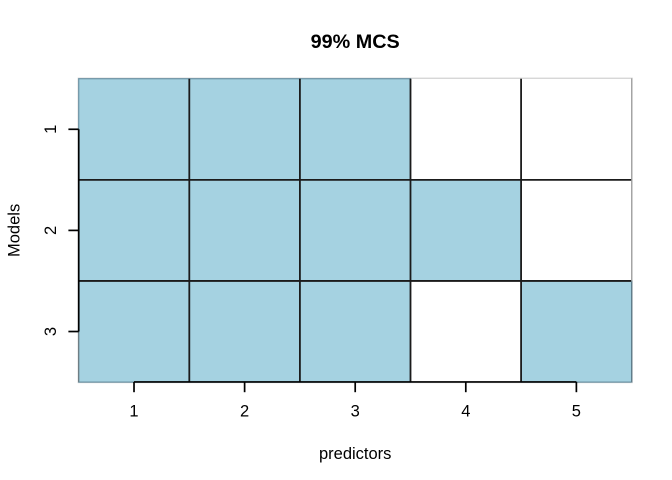 This screenshot has height=480, width=672. I want to click on svg-text: predictors, so click(355, 454).